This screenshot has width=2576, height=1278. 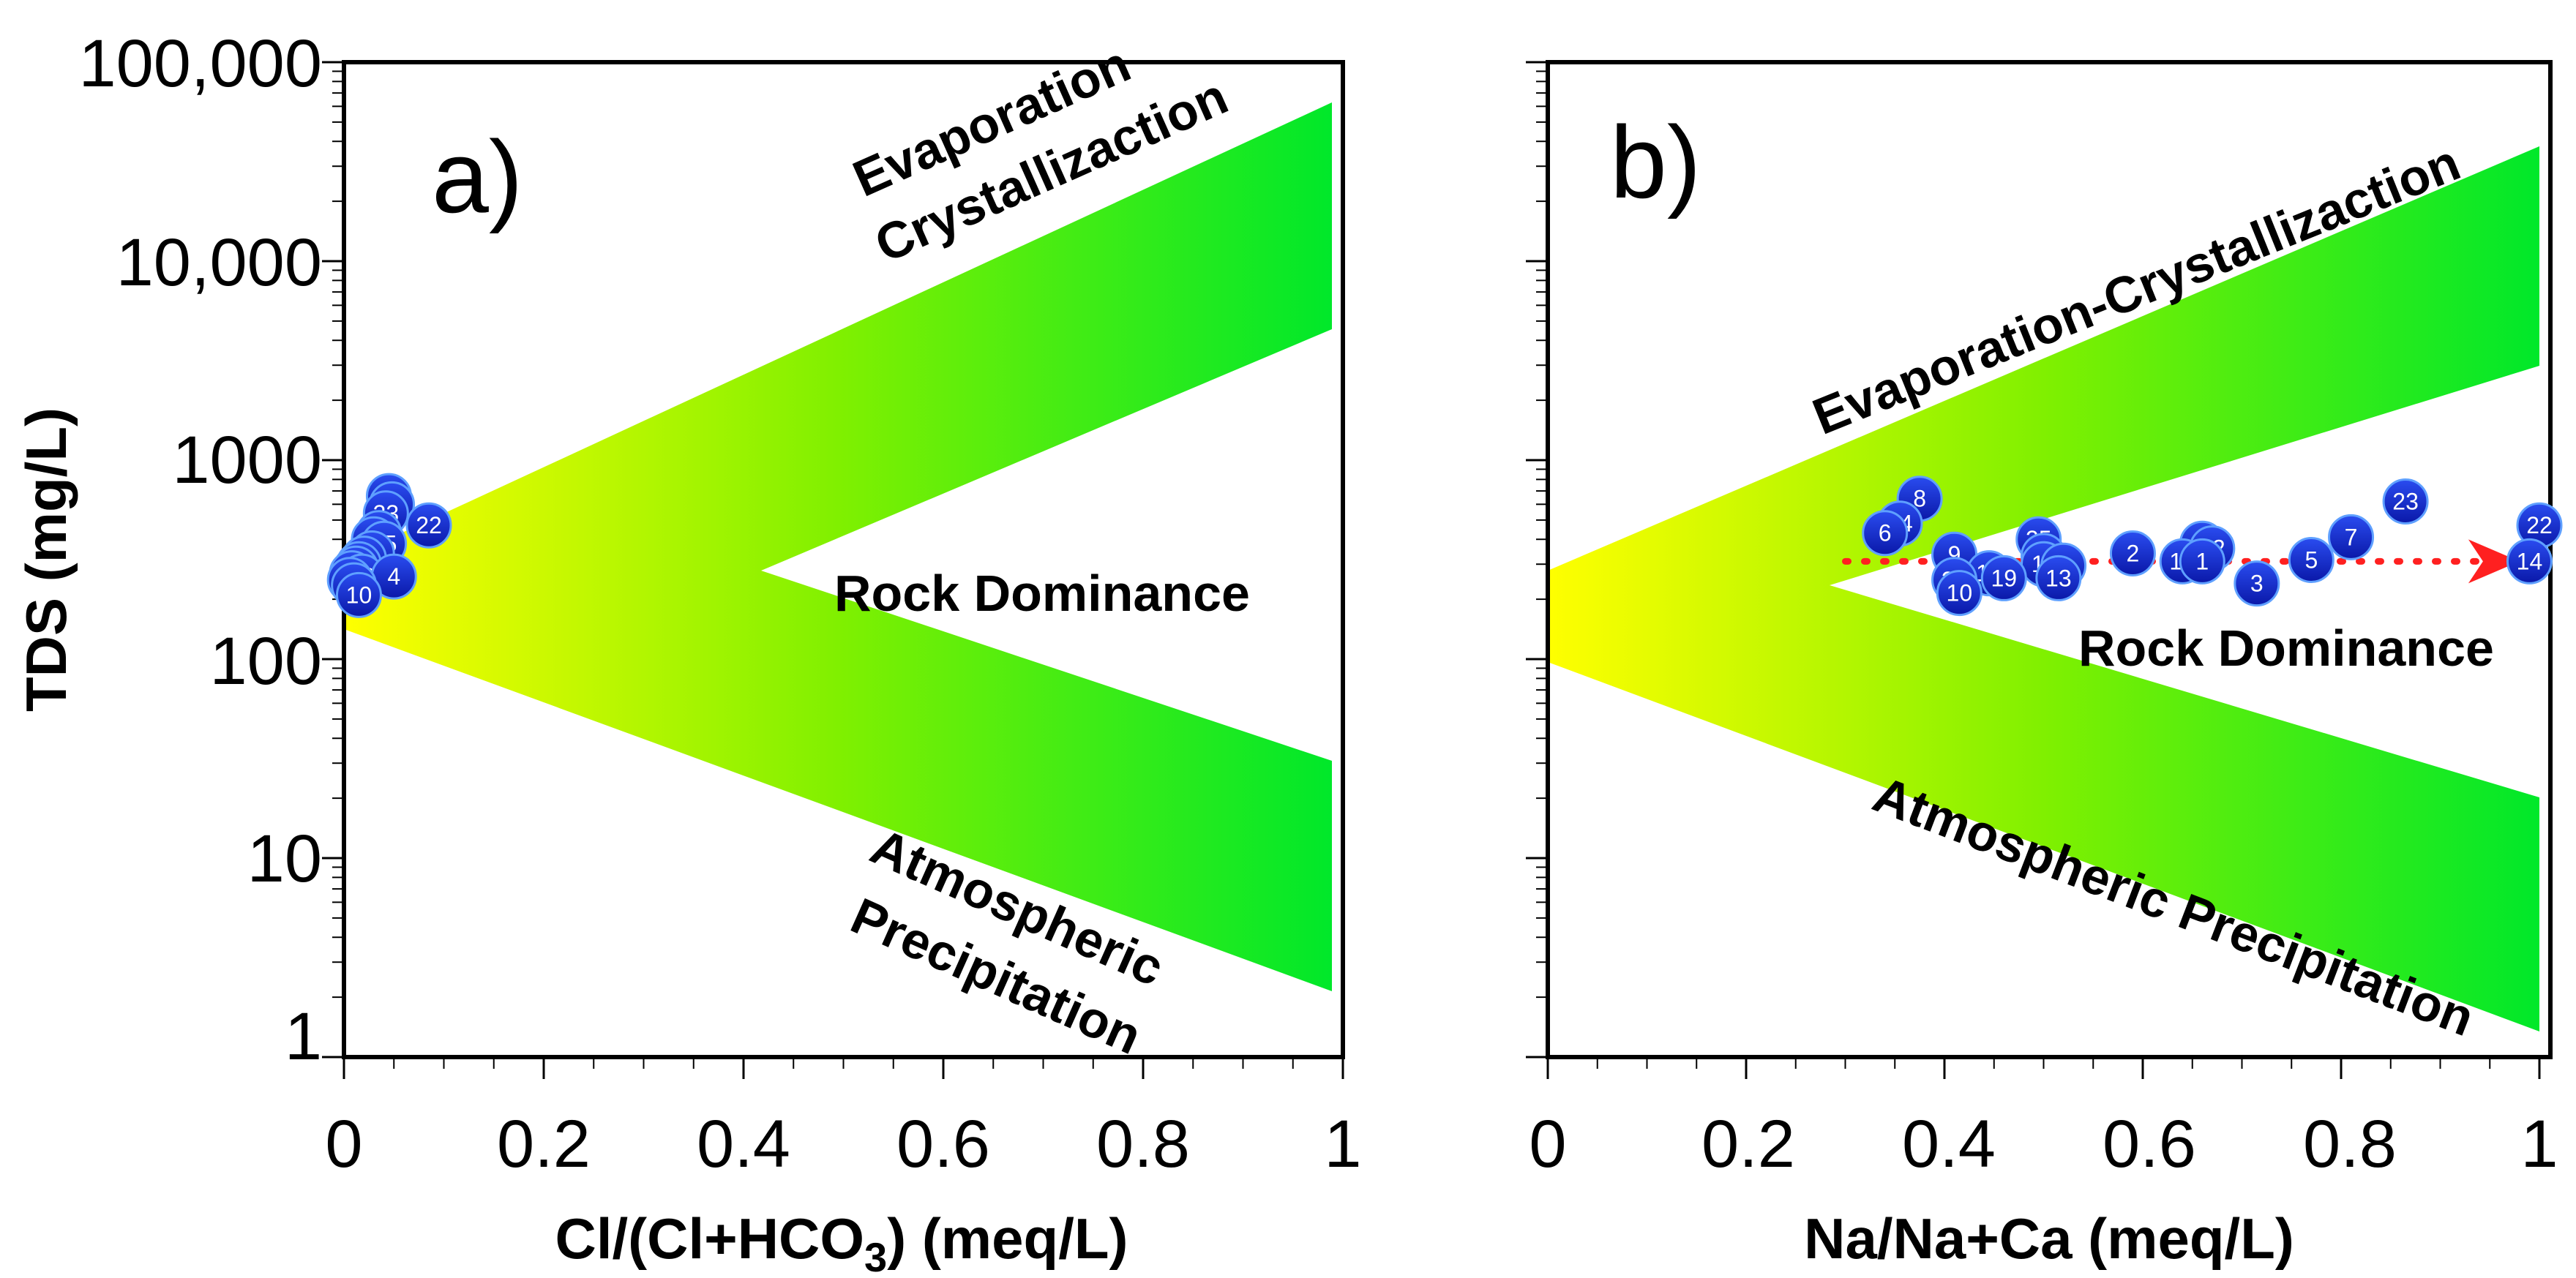 I want to click on a-y-tick-100000: 100,000, so click(x=200, y=64).